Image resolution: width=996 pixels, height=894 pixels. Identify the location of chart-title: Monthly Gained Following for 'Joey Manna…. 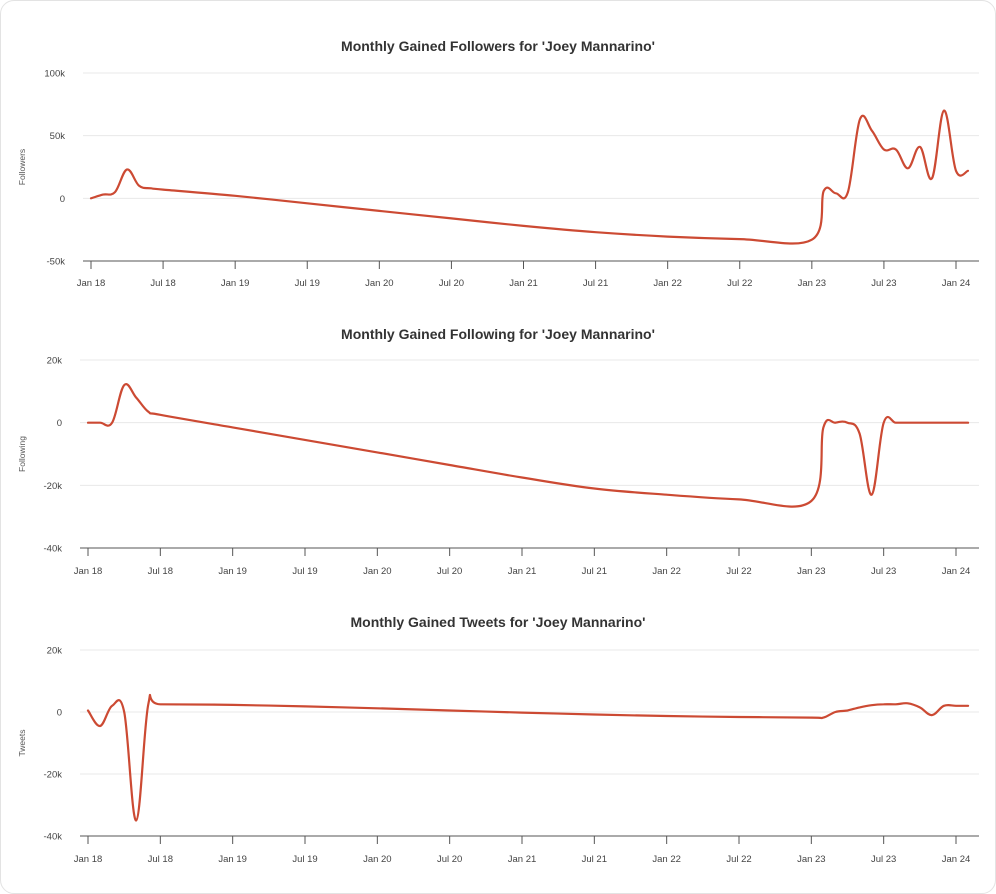
(498, 334).